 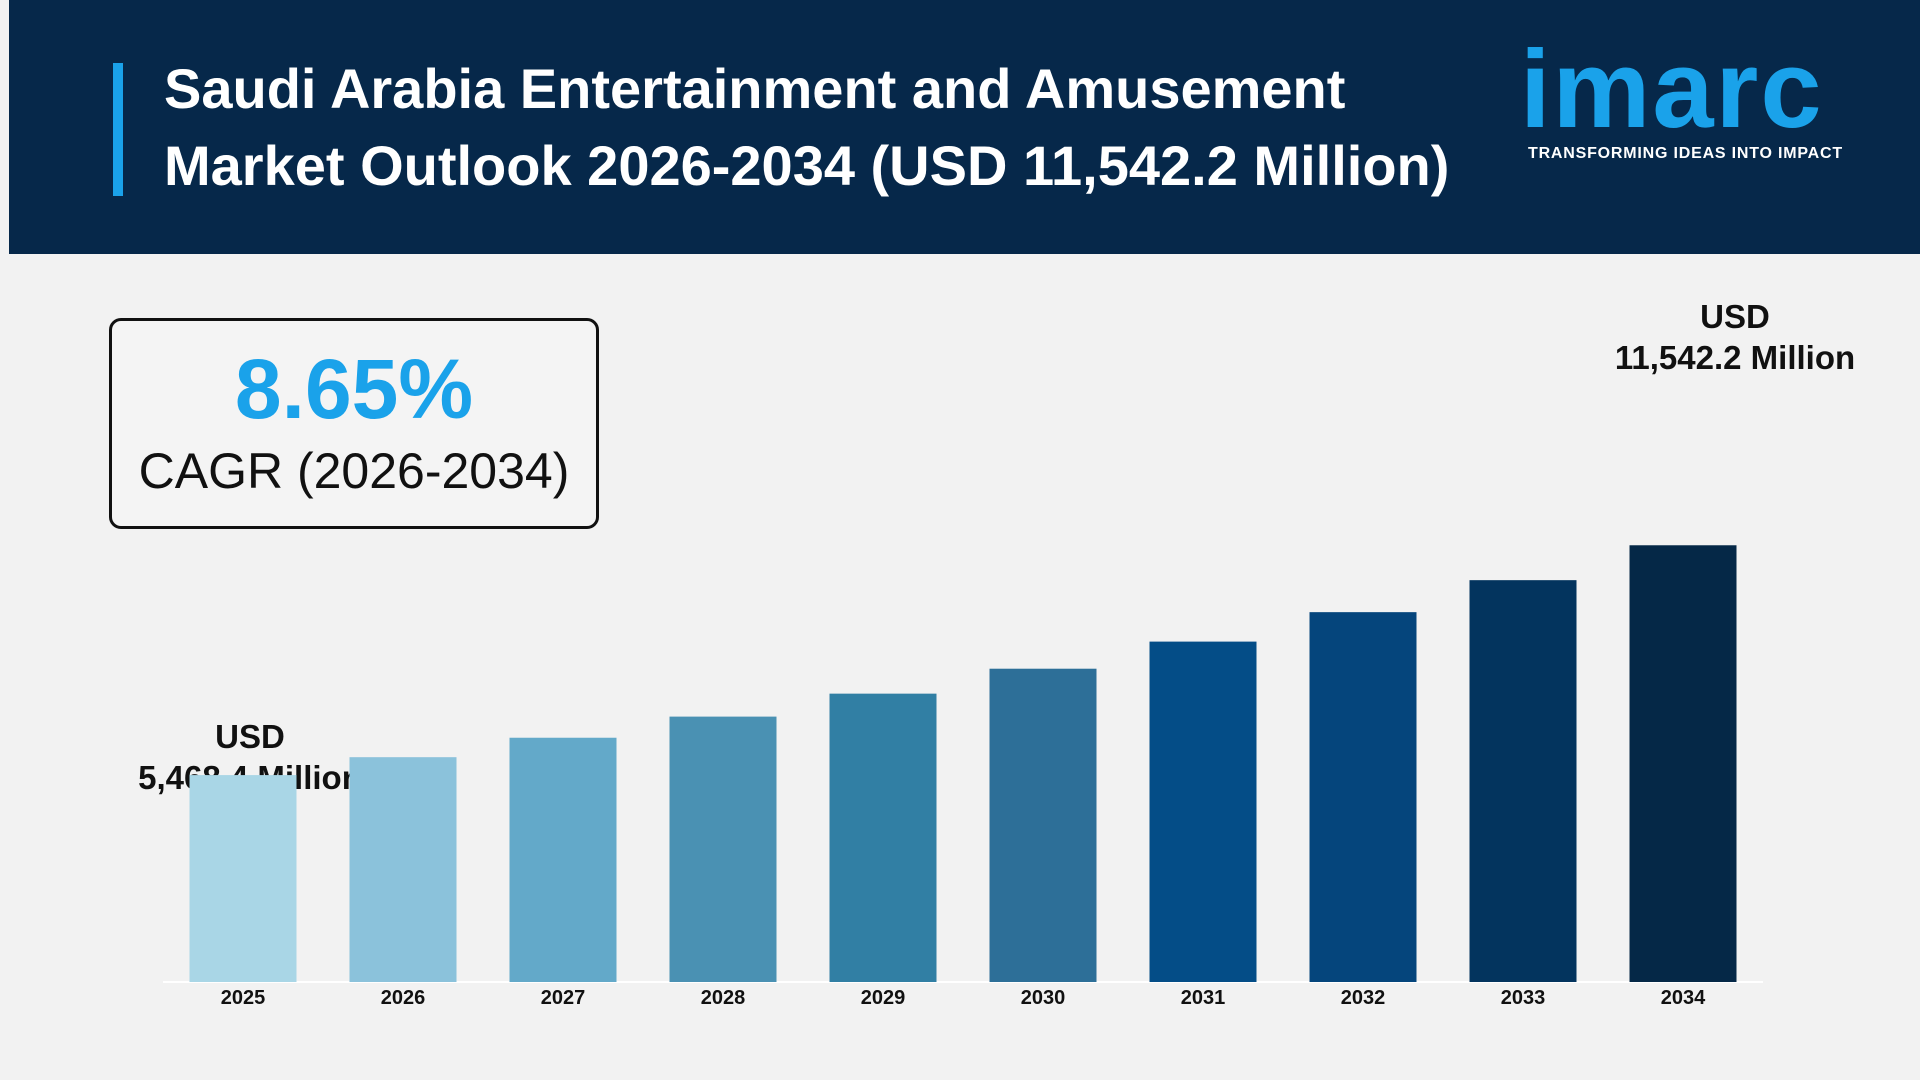 I want to click on bar-2029, so click(x=883, y=837).